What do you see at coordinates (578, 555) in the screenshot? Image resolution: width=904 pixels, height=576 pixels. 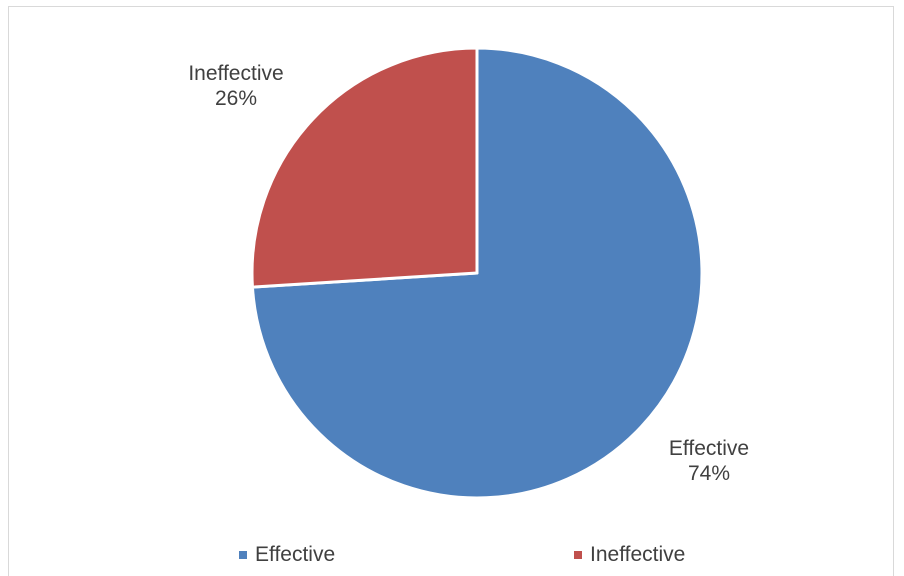 I see `legend-swatch-ineffective` at bounding box center [578, 555].